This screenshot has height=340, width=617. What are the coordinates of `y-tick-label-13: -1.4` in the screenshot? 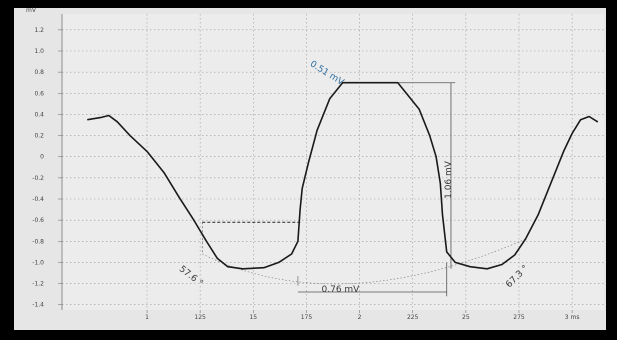 It's located at (38, 305).